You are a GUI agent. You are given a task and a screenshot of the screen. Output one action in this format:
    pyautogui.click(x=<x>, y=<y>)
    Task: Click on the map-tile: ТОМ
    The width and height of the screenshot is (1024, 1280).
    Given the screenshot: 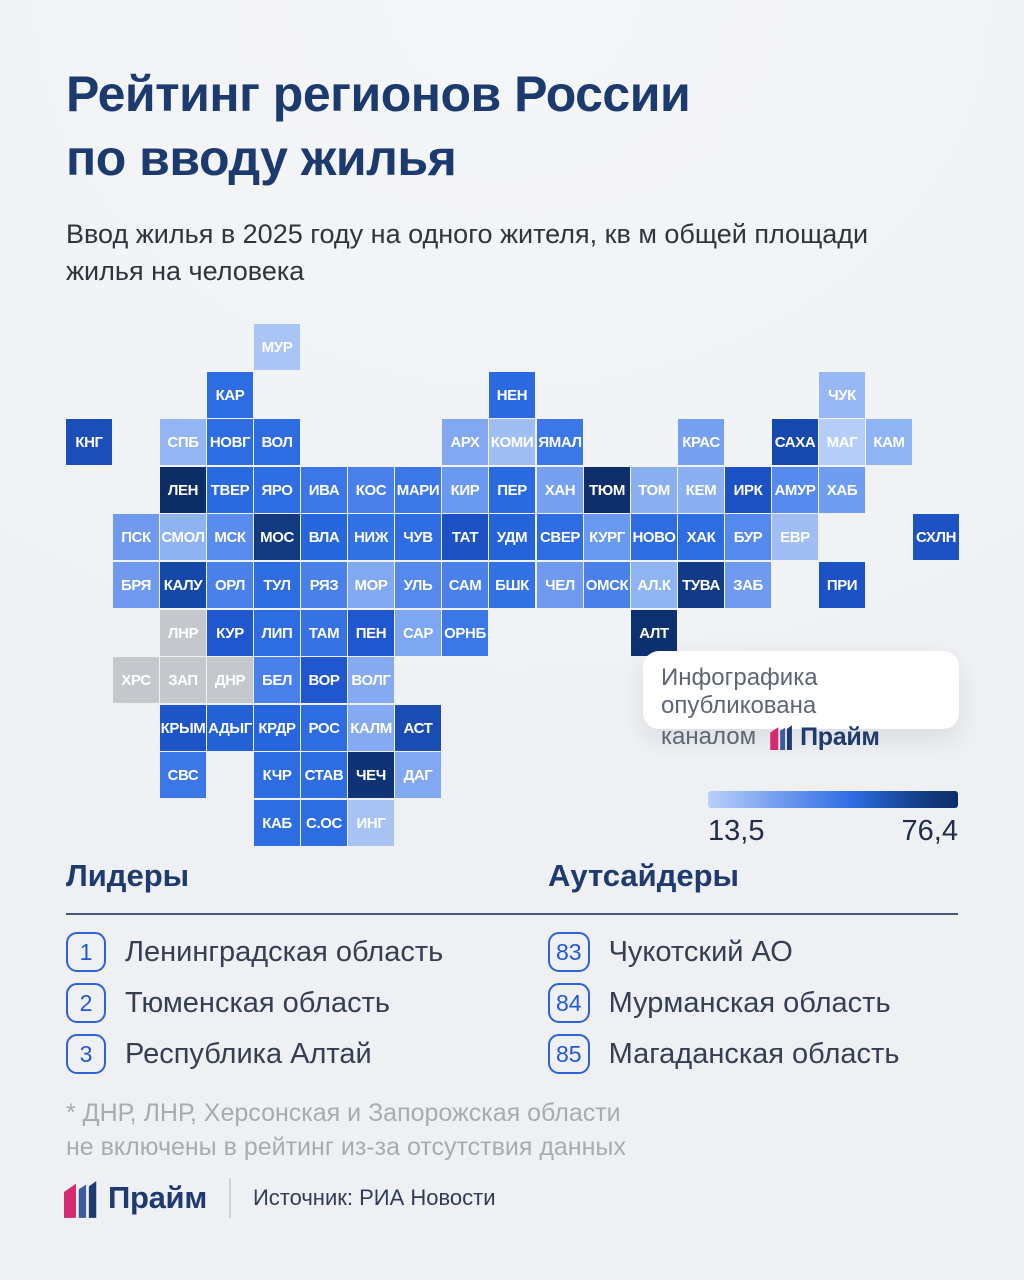 What is the action you would take?
    pyautogui.click(x=654, y=490)
    